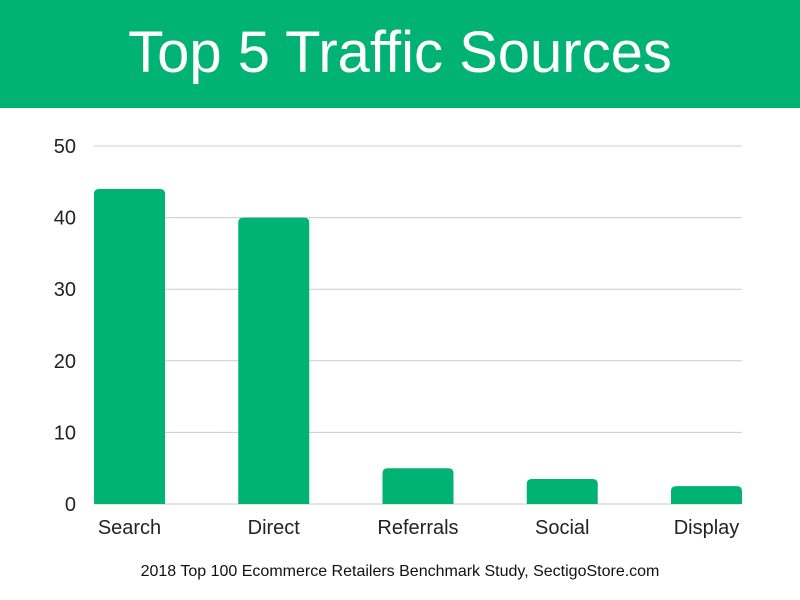 This screenshot has width=800, height=600. Describe the element at coordinates (129, 346) in the screenshot. I see `bar-search` at that location.